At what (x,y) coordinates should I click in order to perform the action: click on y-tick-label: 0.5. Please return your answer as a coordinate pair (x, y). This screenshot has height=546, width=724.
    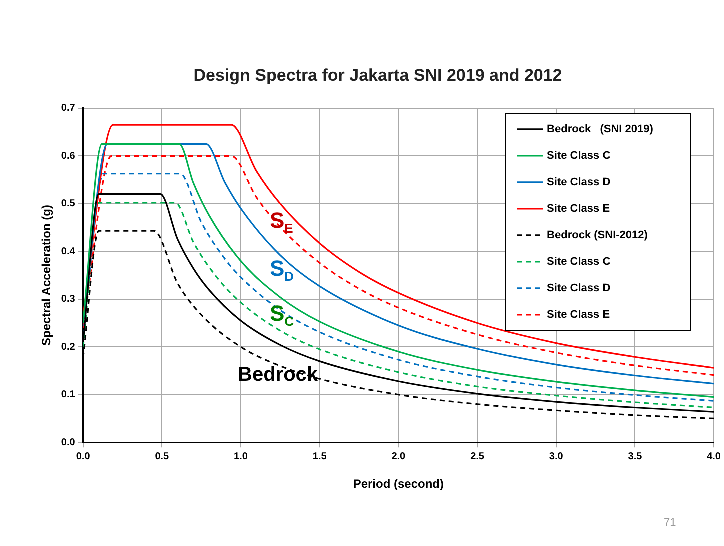
    Looking at the image, I should click on (68, 204).